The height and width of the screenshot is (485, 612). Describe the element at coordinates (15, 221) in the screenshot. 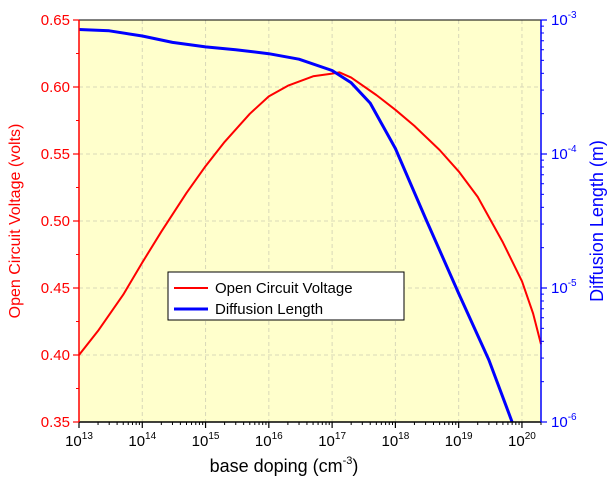

I see `y-axis-left-title: Open Circuit Voltage (volts)` at that location.